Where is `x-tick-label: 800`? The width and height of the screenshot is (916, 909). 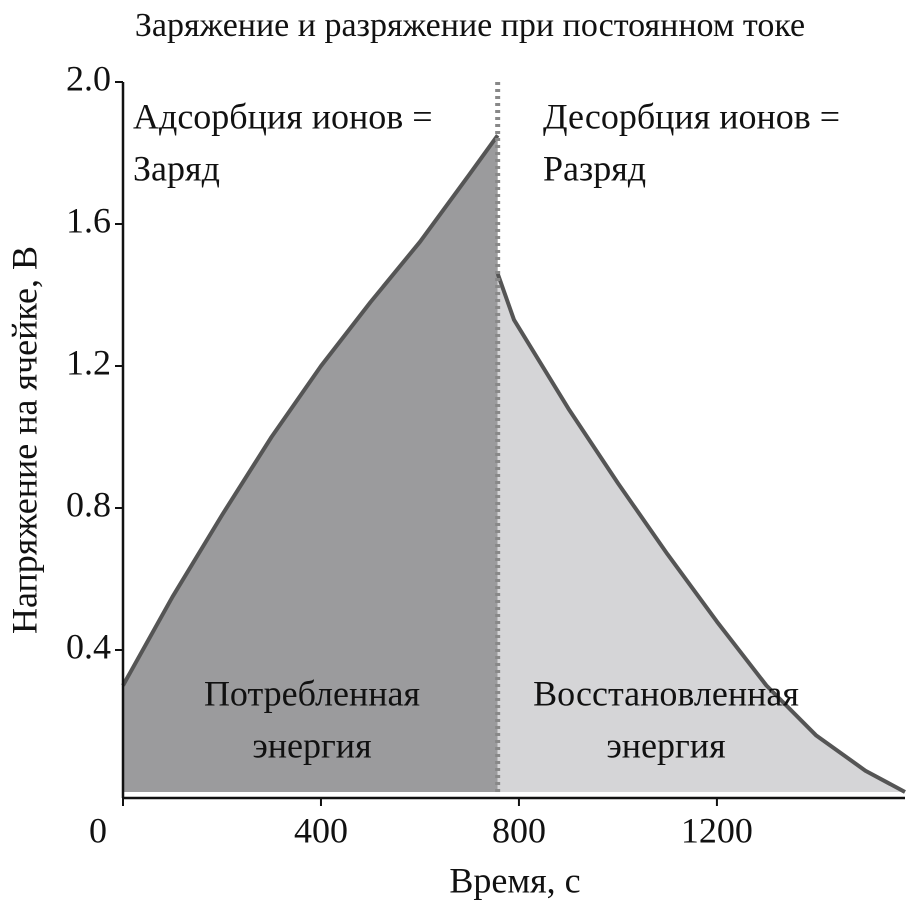
x-tick-label: 800 is located at coordinates (519, 830).